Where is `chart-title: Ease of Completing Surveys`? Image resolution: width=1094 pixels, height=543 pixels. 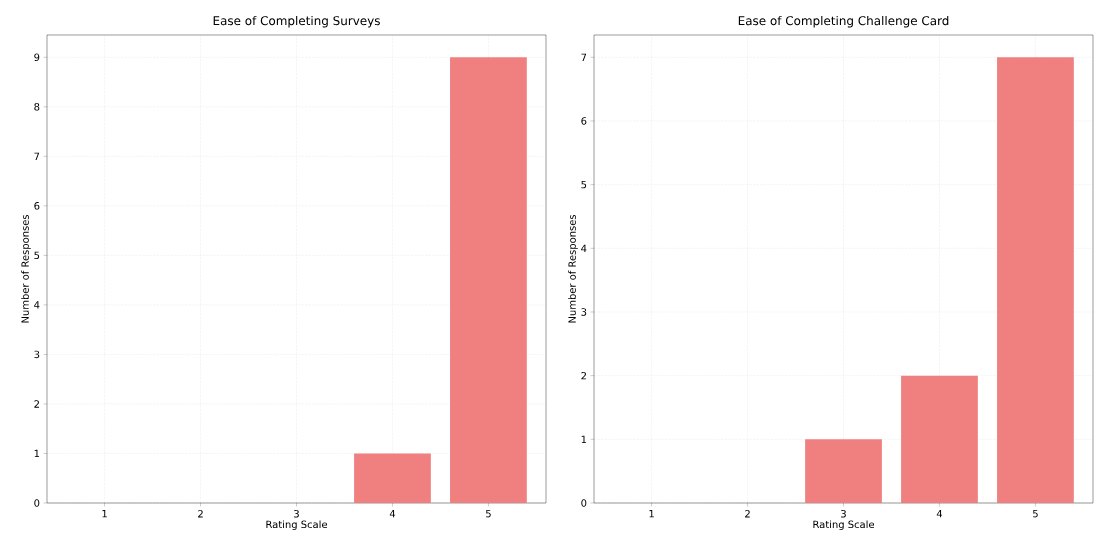
chart-title: Ease of Completing Surveys is located at coordinates (296, 21).